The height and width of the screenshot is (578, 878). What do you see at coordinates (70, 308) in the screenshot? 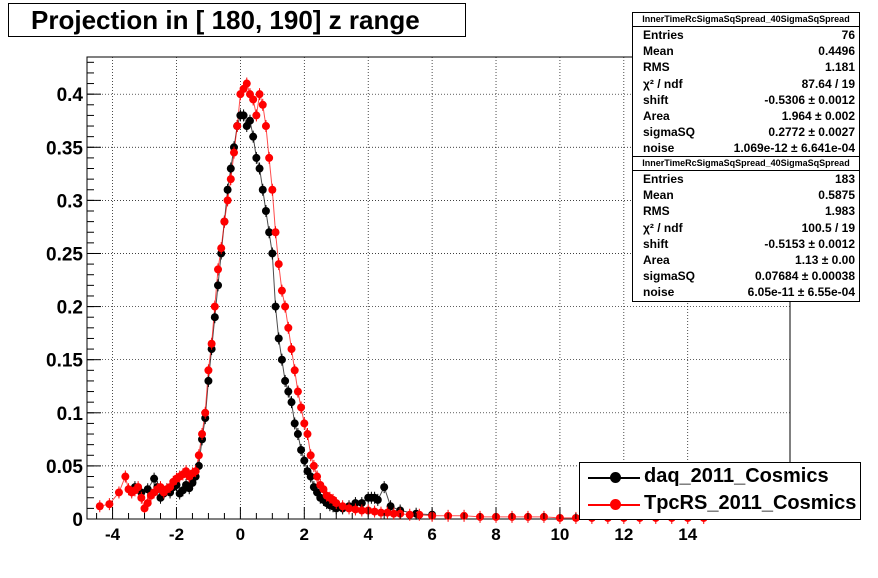
I see `y-tick-label: 0.2` at bounding box center [70, 308].